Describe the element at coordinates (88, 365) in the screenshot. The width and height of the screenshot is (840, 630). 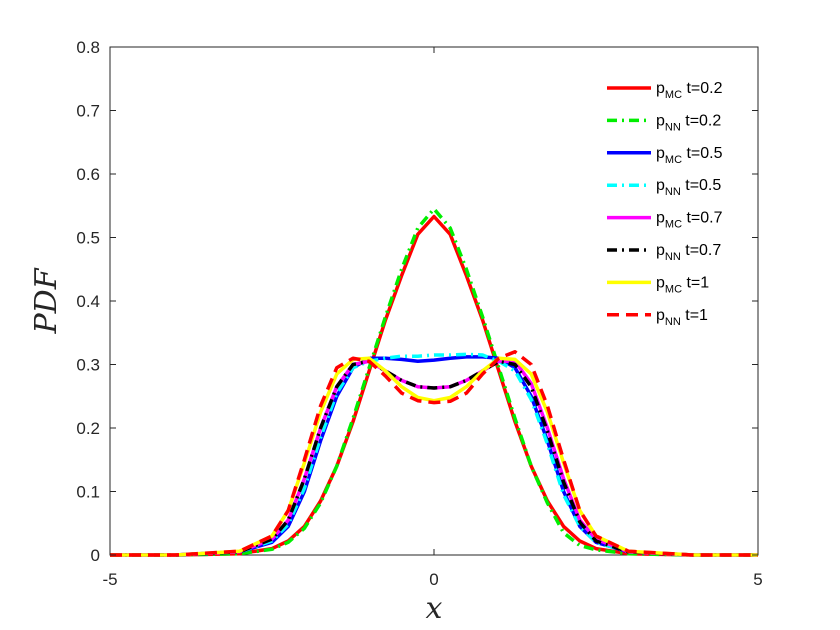
I see `y-tick-label: 0.3` at that location.